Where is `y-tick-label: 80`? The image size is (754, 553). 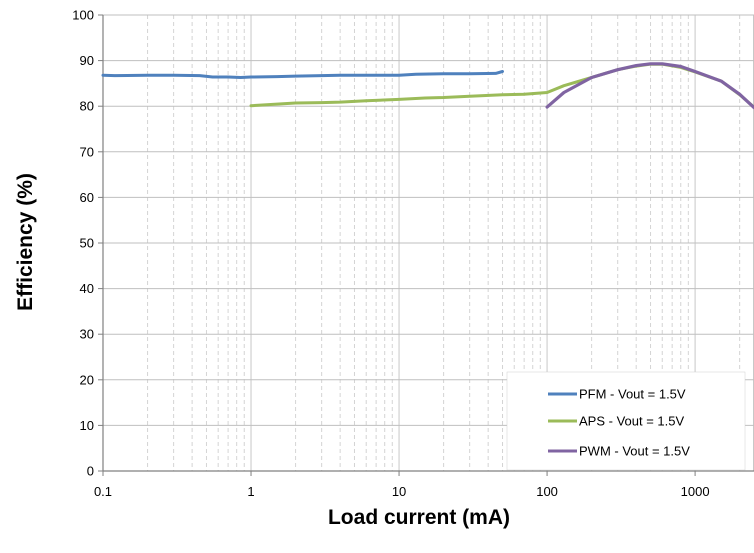 y-tick-label: 80 is located at coordinates (87, 106).